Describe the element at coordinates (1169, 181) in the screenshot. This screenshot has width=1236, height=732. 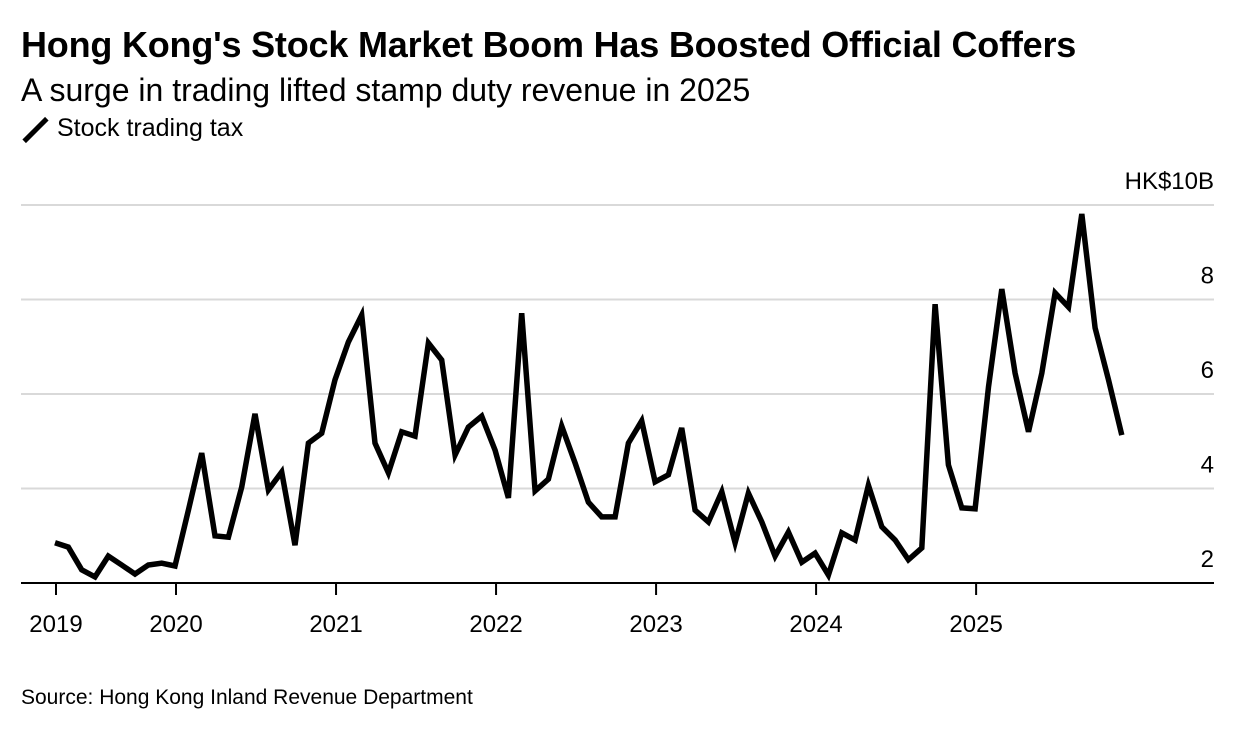
I see `y-tick-label: HK$10B` at that location.